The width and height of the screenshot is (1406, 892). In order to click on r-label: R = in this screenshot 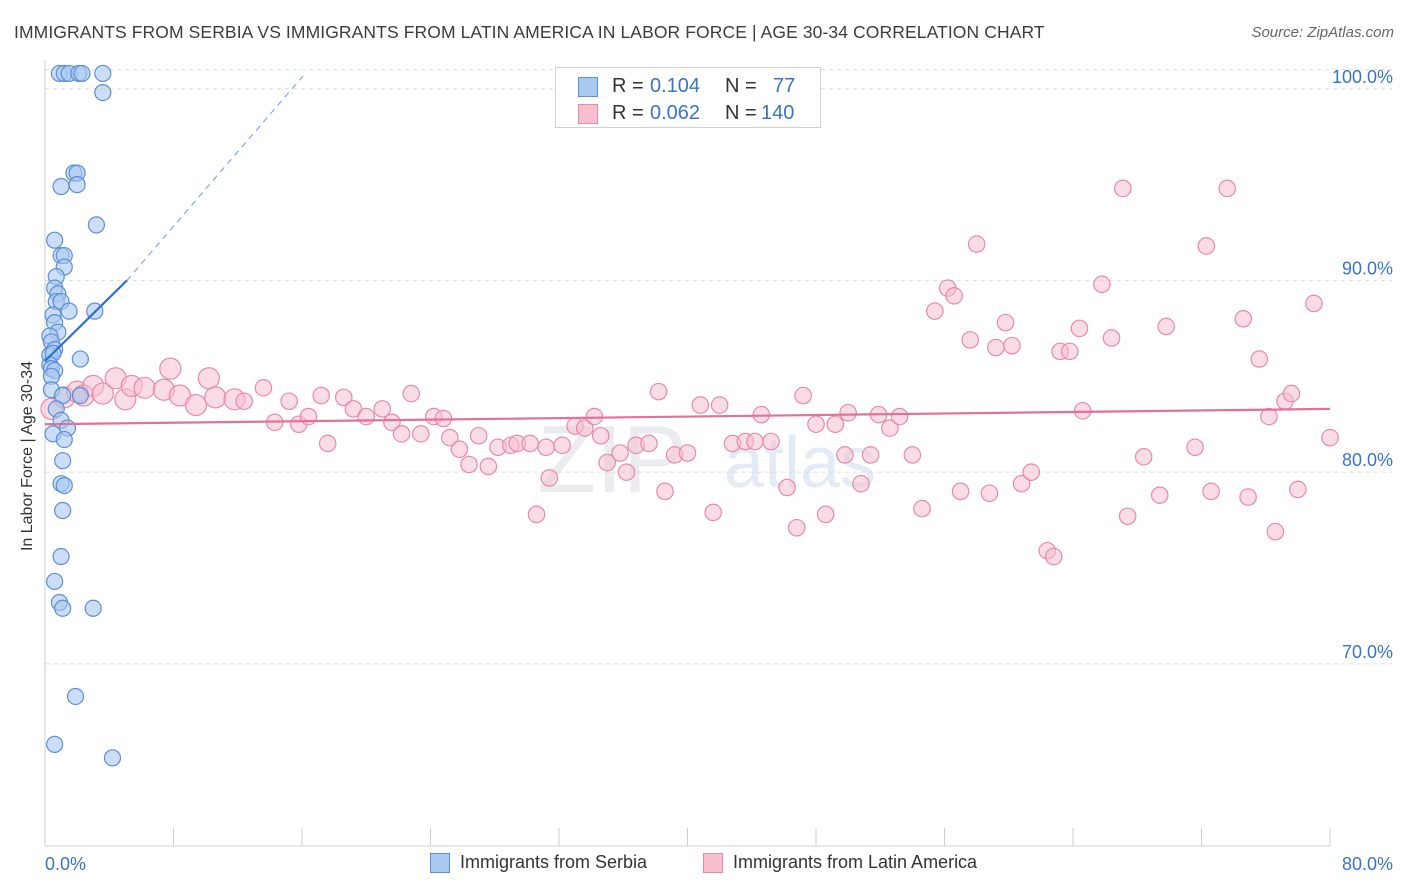, I will do `click(628, 113)`.